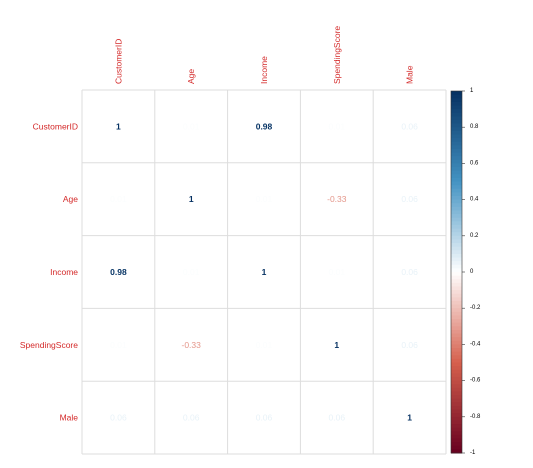 The height and width of the screenshot is (468, 533). Describe the element at coordinates (55, 126) in the screenshot. I see `row-label: CustomerID` at that location.